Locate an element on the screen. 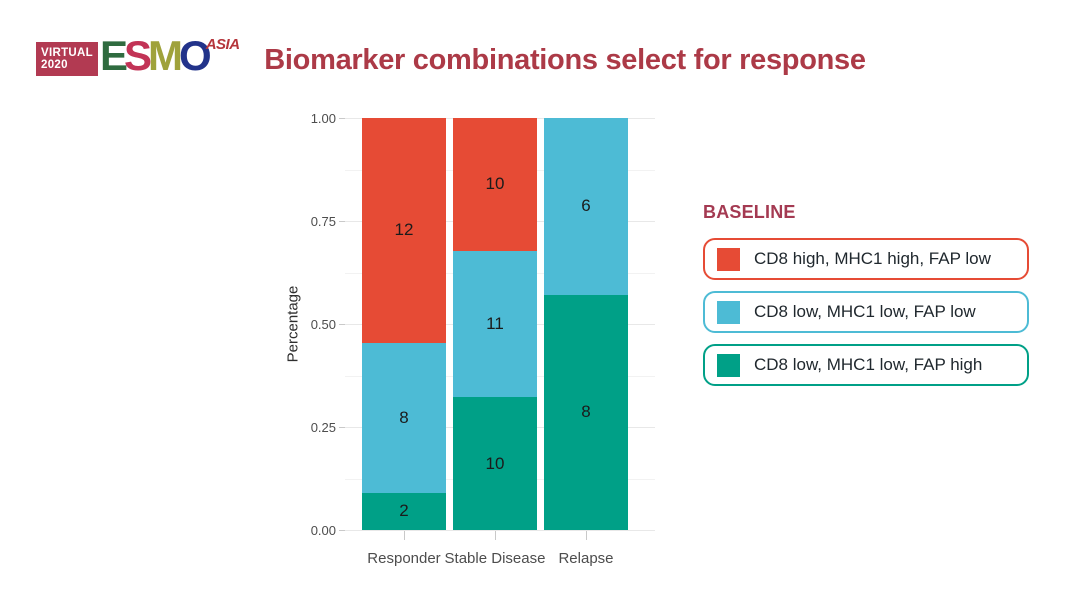  bar-segment: 11 is located at coordinates (495, 324).